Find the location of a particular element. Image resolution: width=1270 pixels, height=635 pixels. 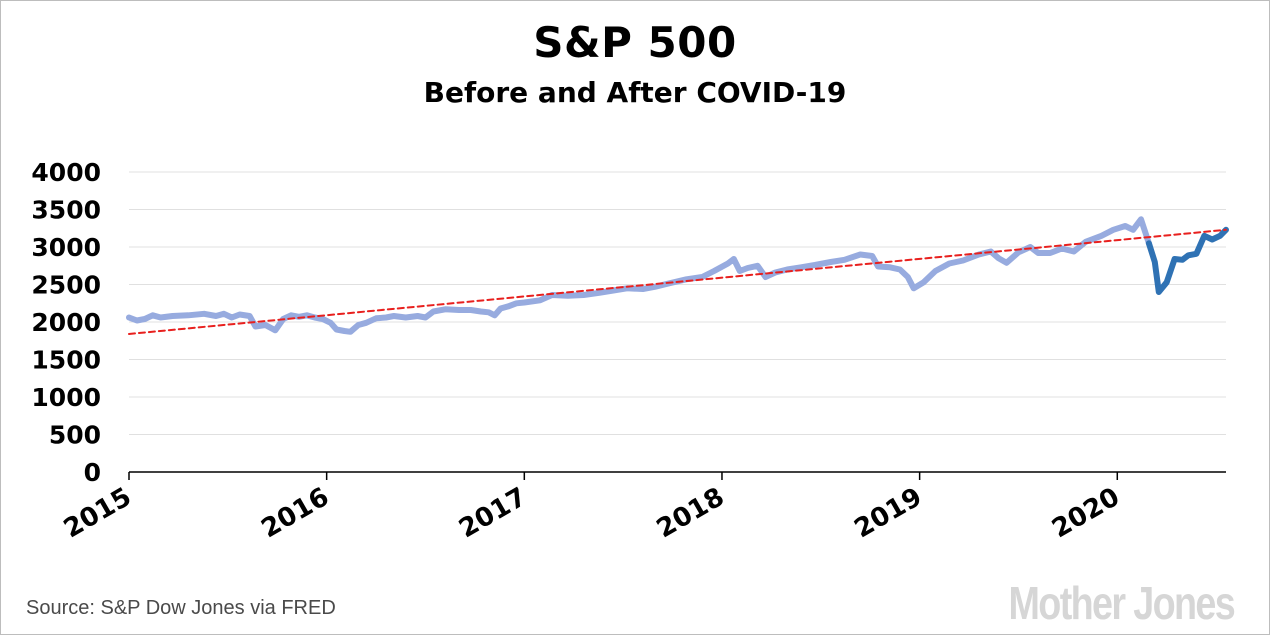

y-tick-label-3000: 3000 is located at coordinates (66, 247).